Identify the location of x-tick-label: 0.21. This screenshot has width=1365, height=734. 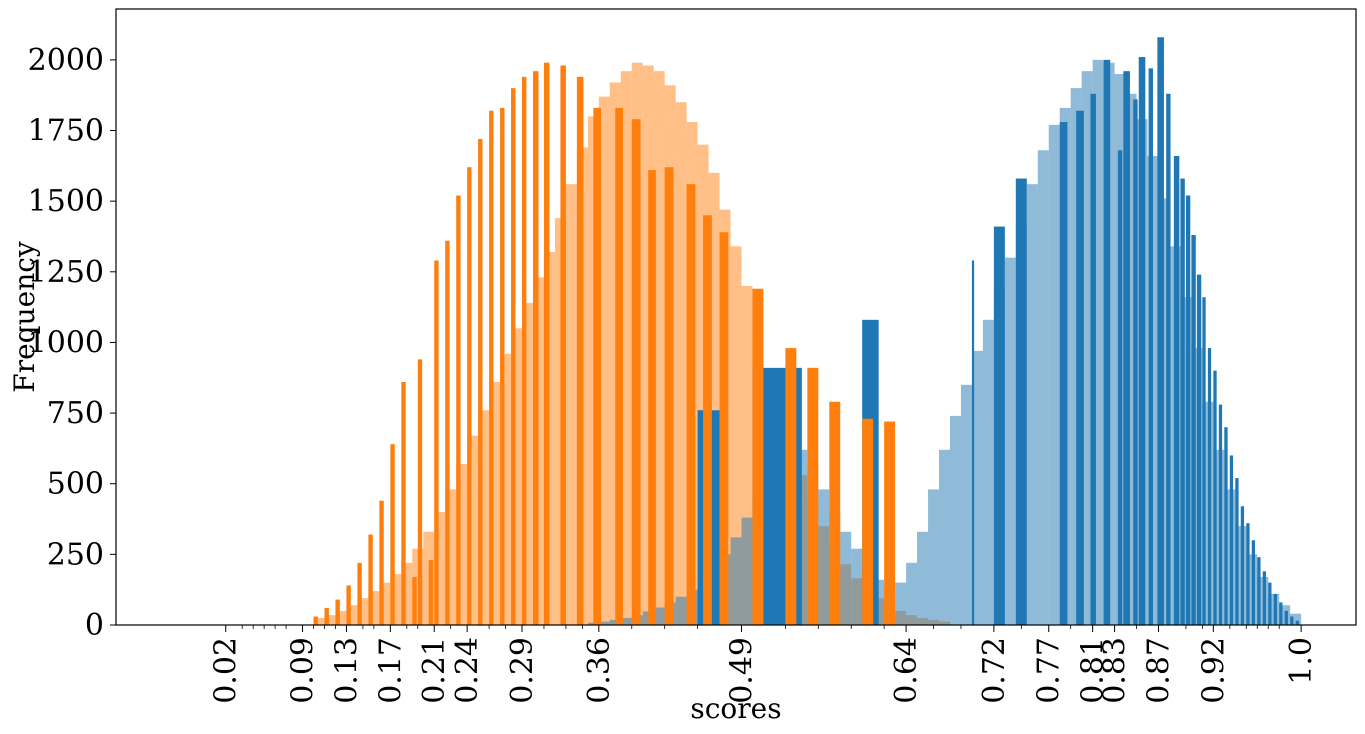
(434, 670).